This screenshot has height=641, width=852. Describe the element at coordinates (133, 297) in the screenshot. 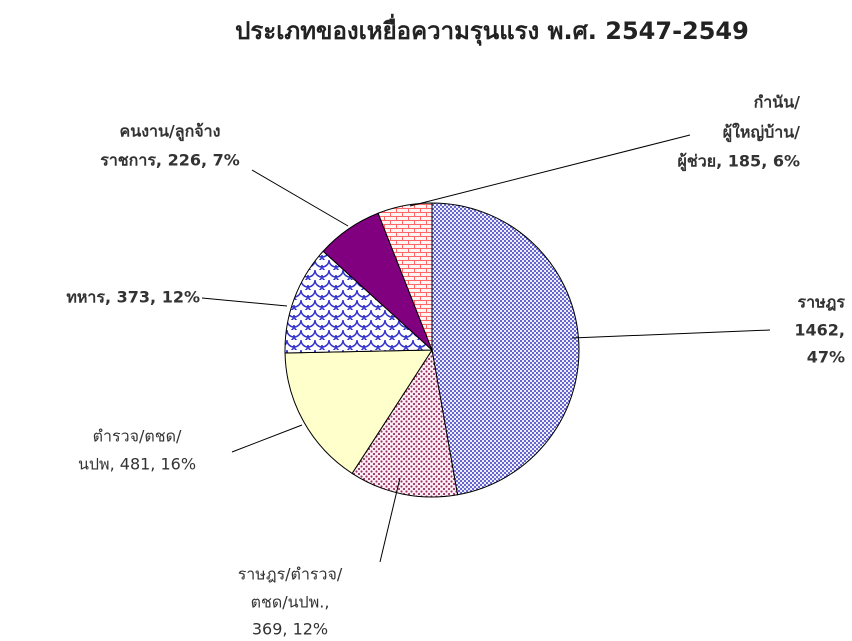

I see `data-label: ทหาร, 373, 12%` at that location.